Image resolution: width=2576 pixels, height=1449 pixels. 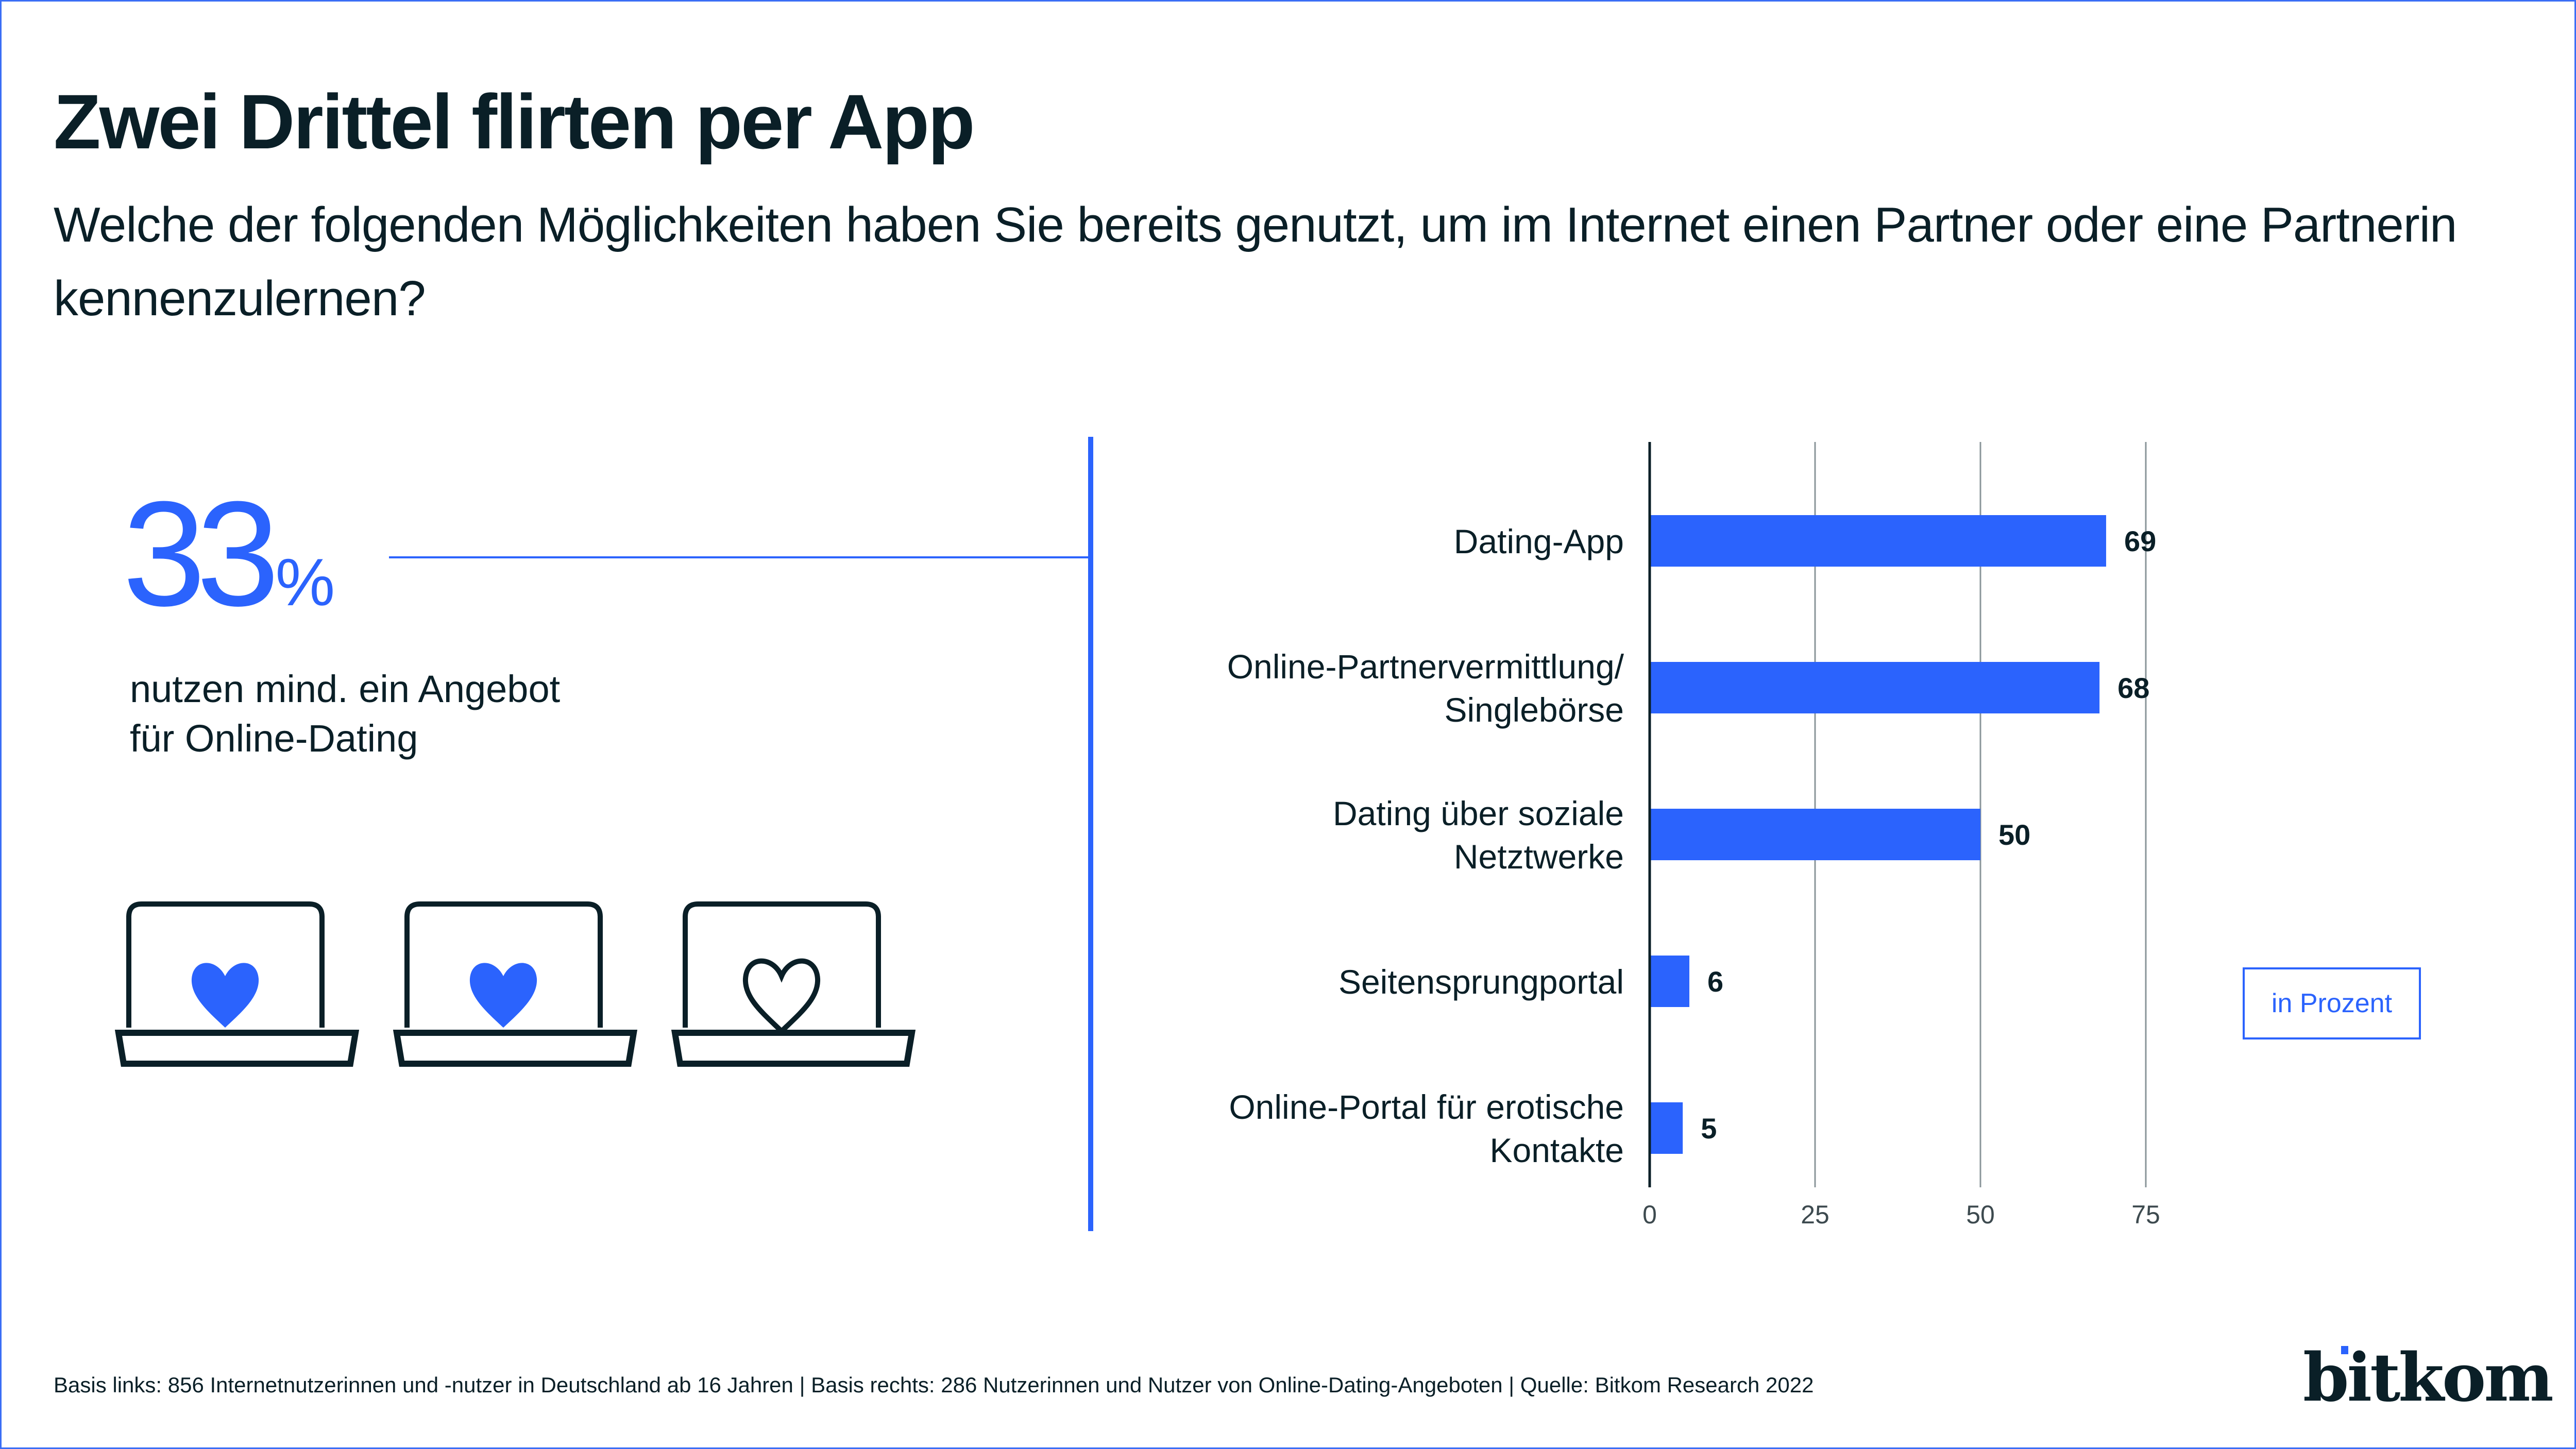 What do you see at coordinates (739, 557) in the screenshot?
I see `kpi-connector-line` at bounding box center [739, 557].